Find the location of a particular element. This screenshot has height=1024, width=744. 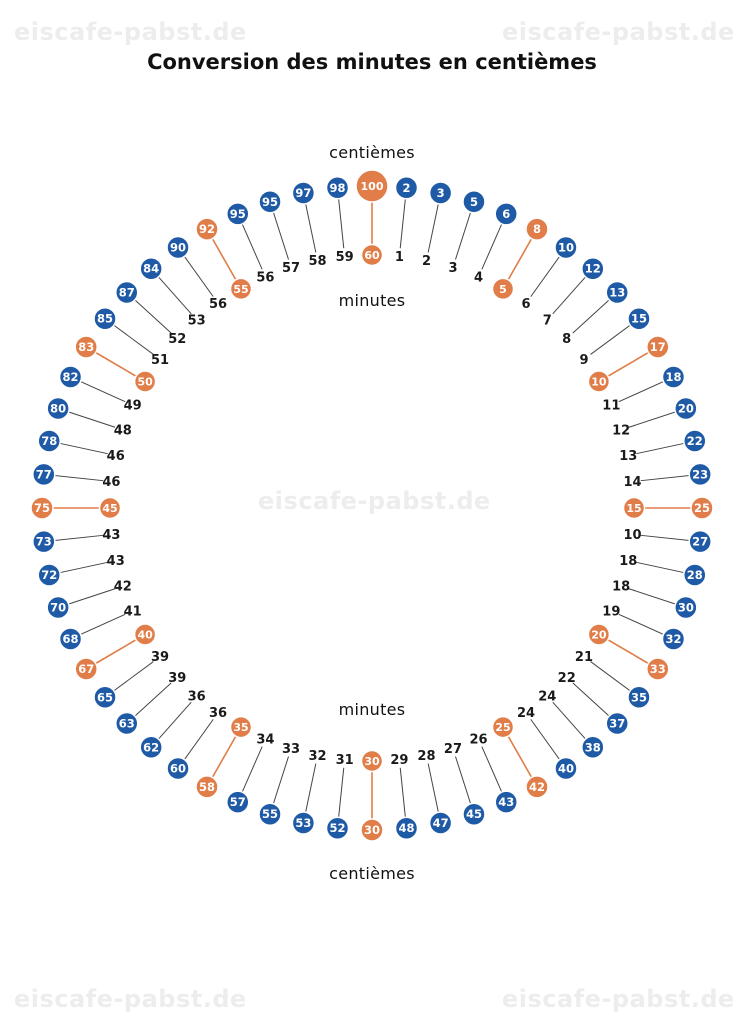

centieme-label: 13 is located at coordinates (617, 293).